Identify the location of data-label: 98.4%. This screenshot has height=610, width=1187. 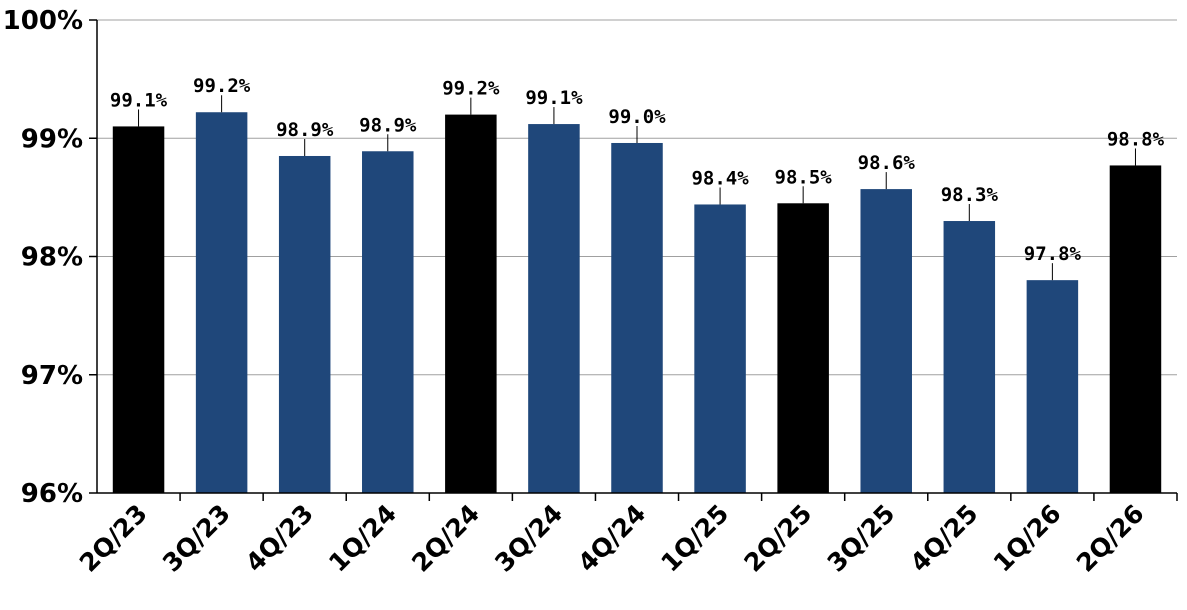
(720, 178).